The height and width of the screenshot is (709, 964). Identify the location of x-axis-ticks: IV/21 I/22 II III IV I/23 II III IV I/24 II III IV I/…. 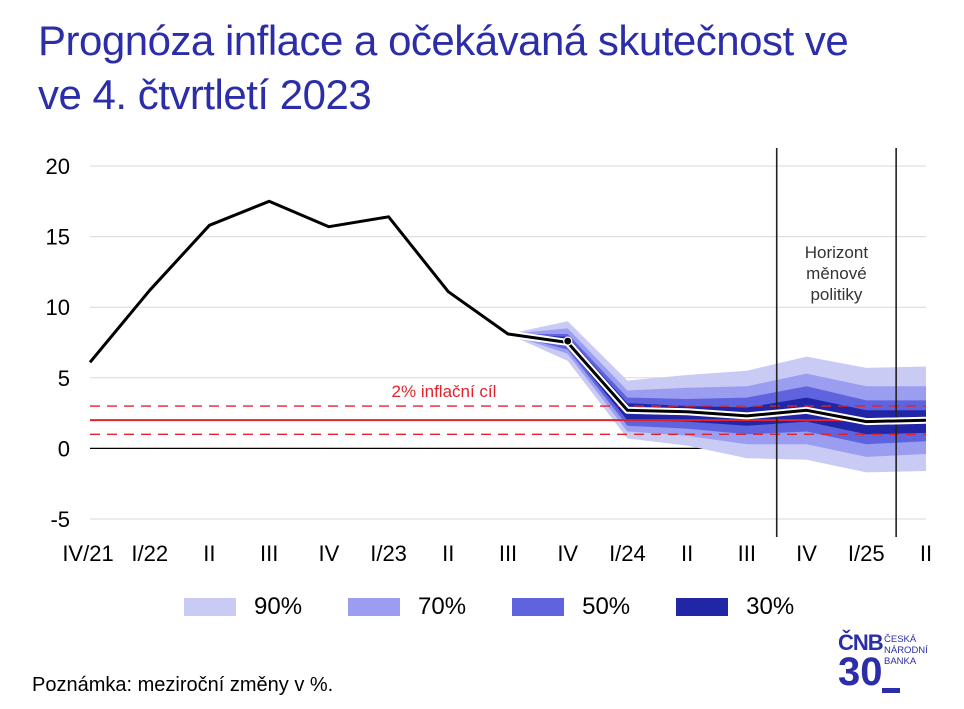
(497, 553).